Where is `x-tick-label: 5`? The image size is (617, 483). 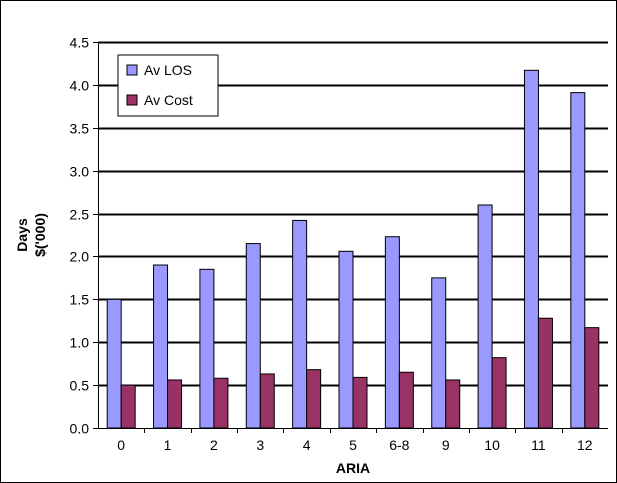
x-tick-label: 5 is located at coordinates (353, 445).